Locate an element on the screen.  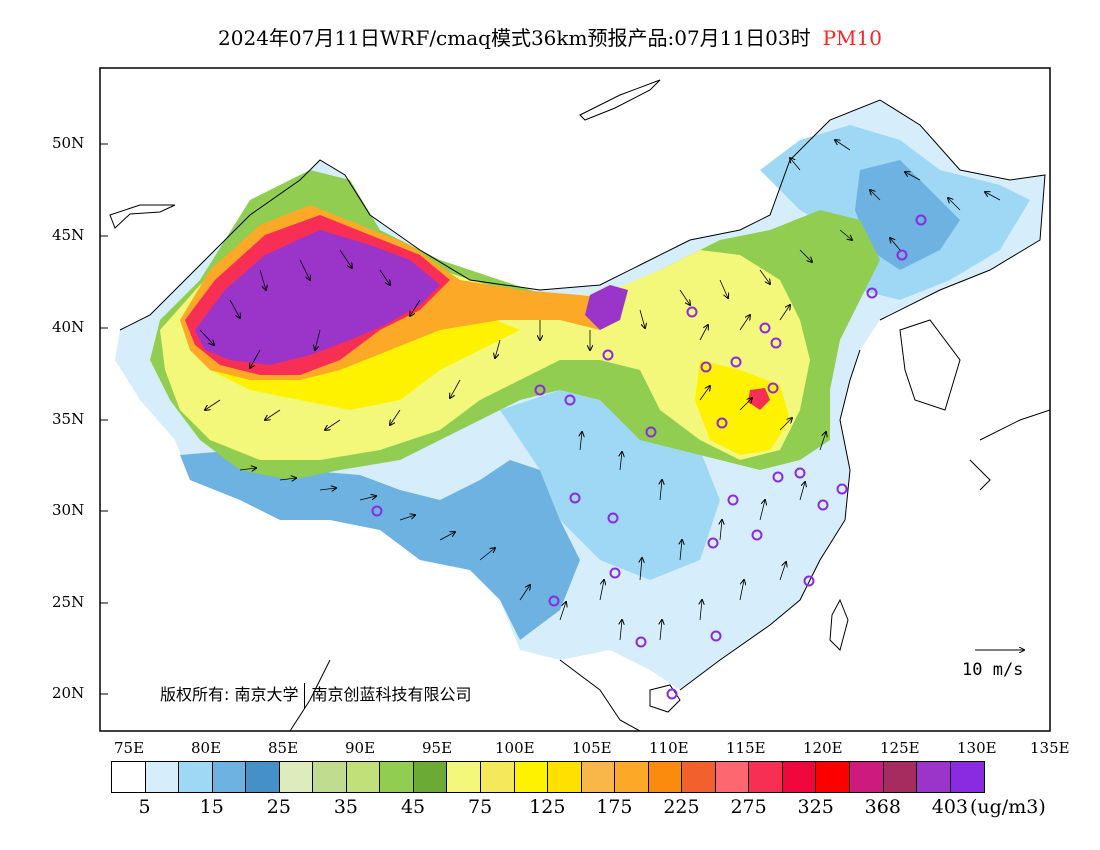
pollutant-label: PM10 is located at coordinates (852, 38).